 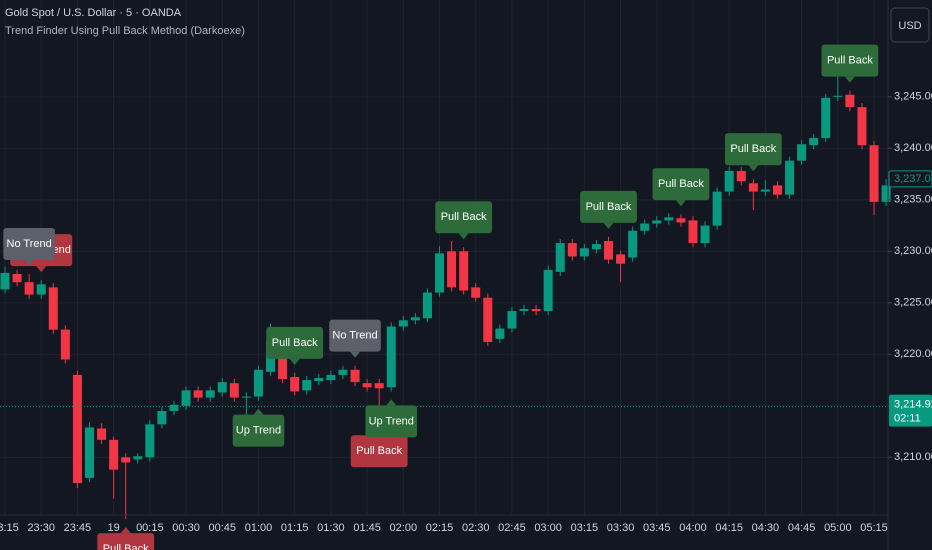 What do you see at coordinates (476, 528) in the screenshot?
I see `x-tick-label: 02:30` at bounding box center [476, 528].